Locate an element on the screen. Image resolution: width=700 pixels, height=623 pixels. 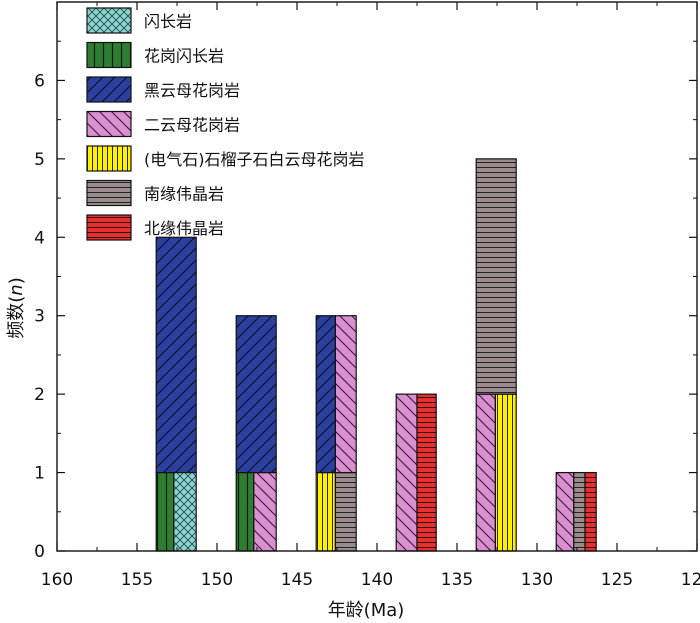
y-axis-title-italic: n is located at coordinates (16, 289).